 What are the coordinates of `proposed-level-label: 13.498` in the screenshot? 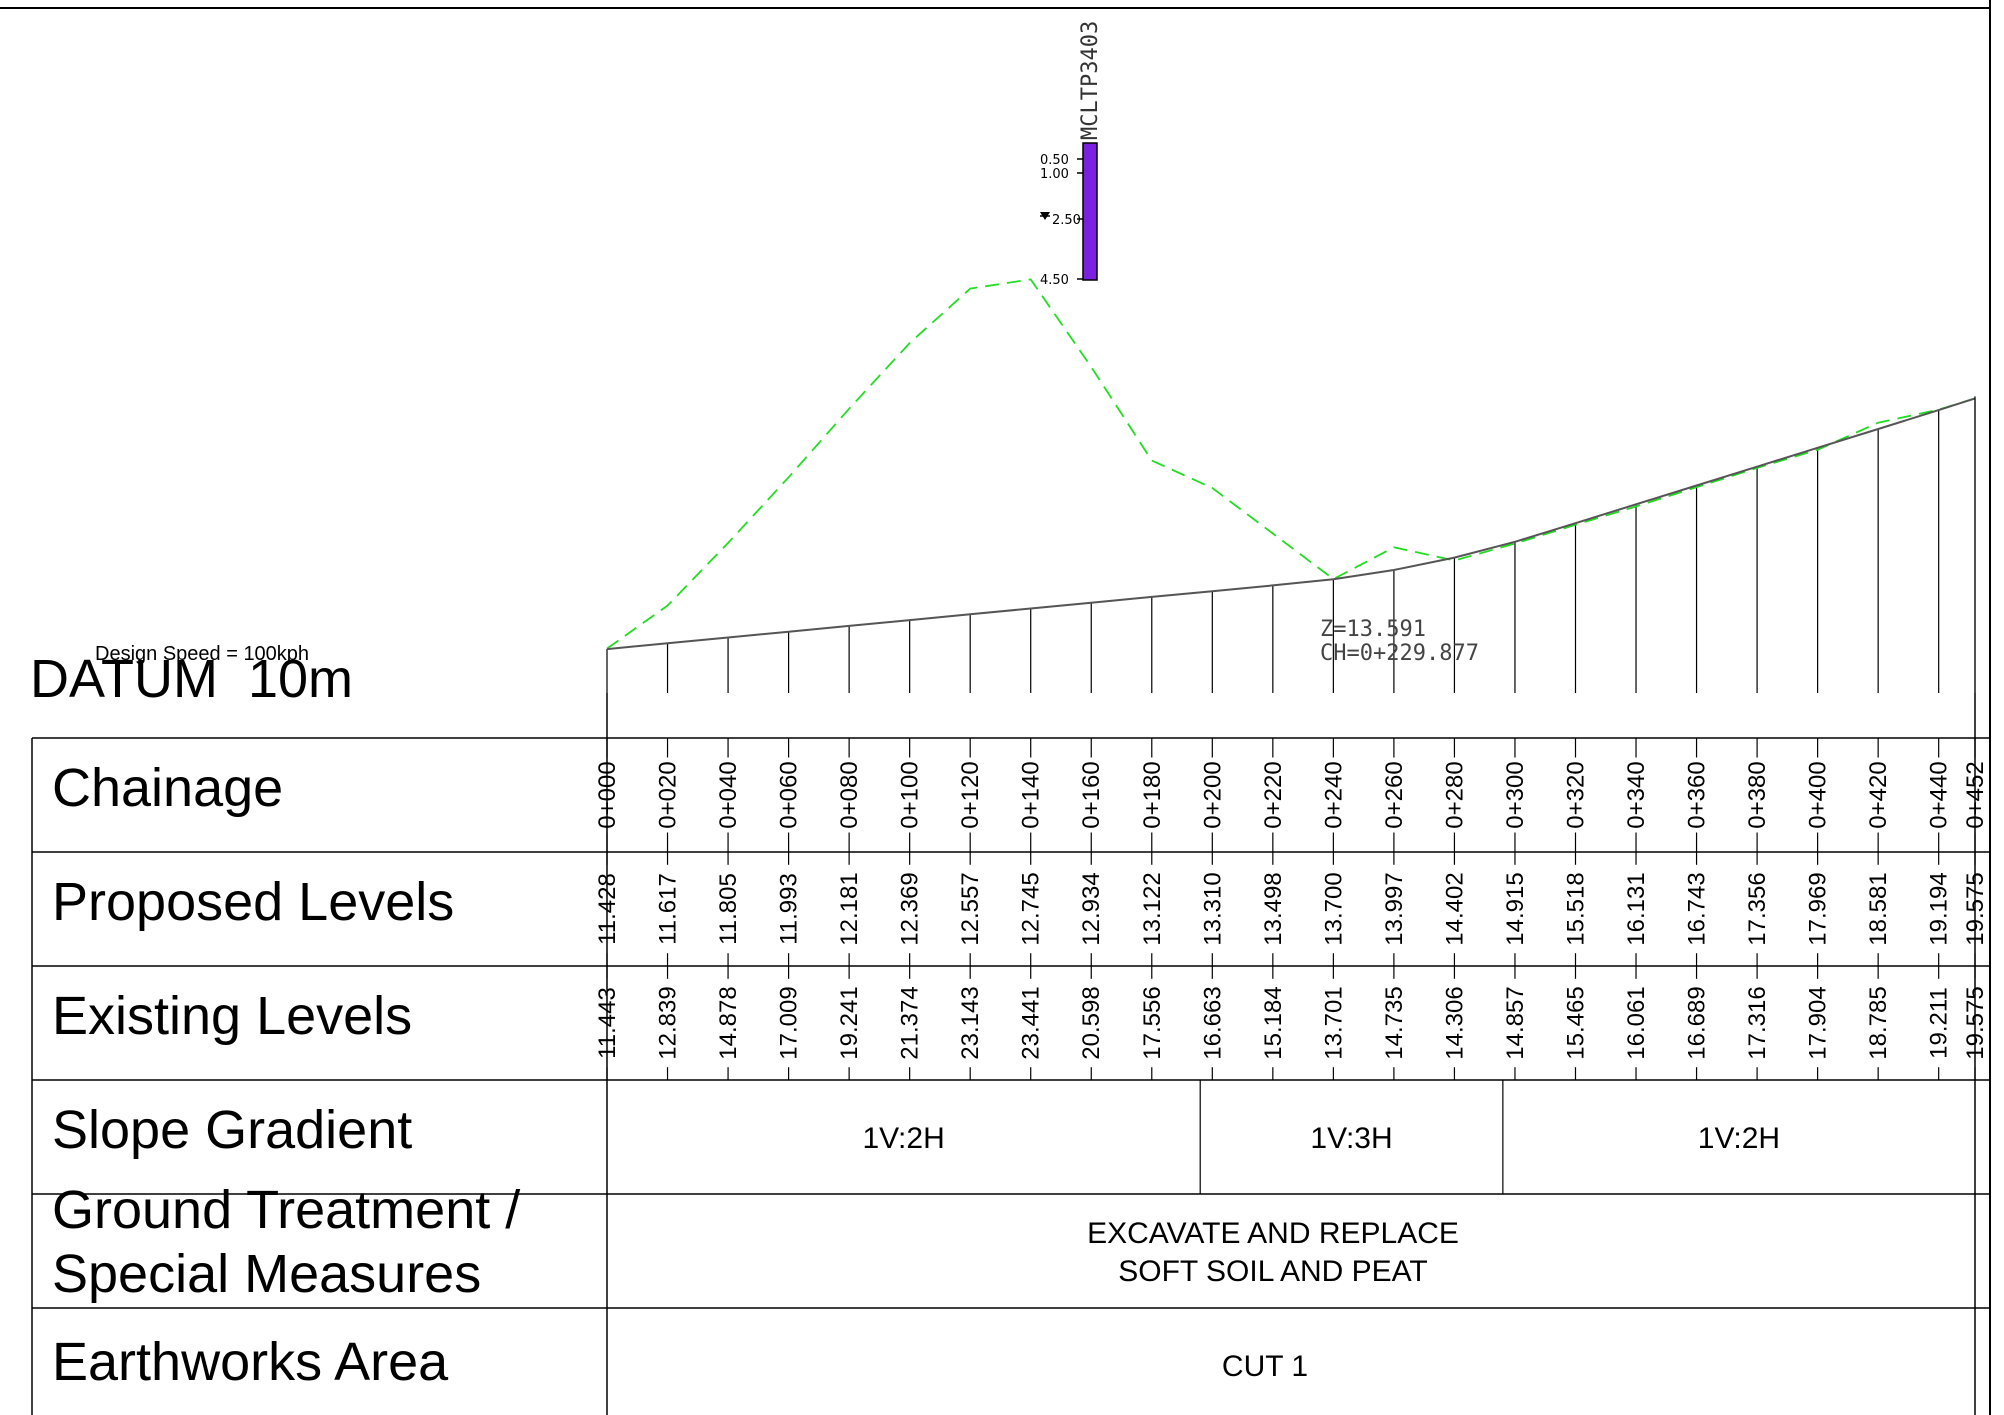 It's located at (1273, 908).